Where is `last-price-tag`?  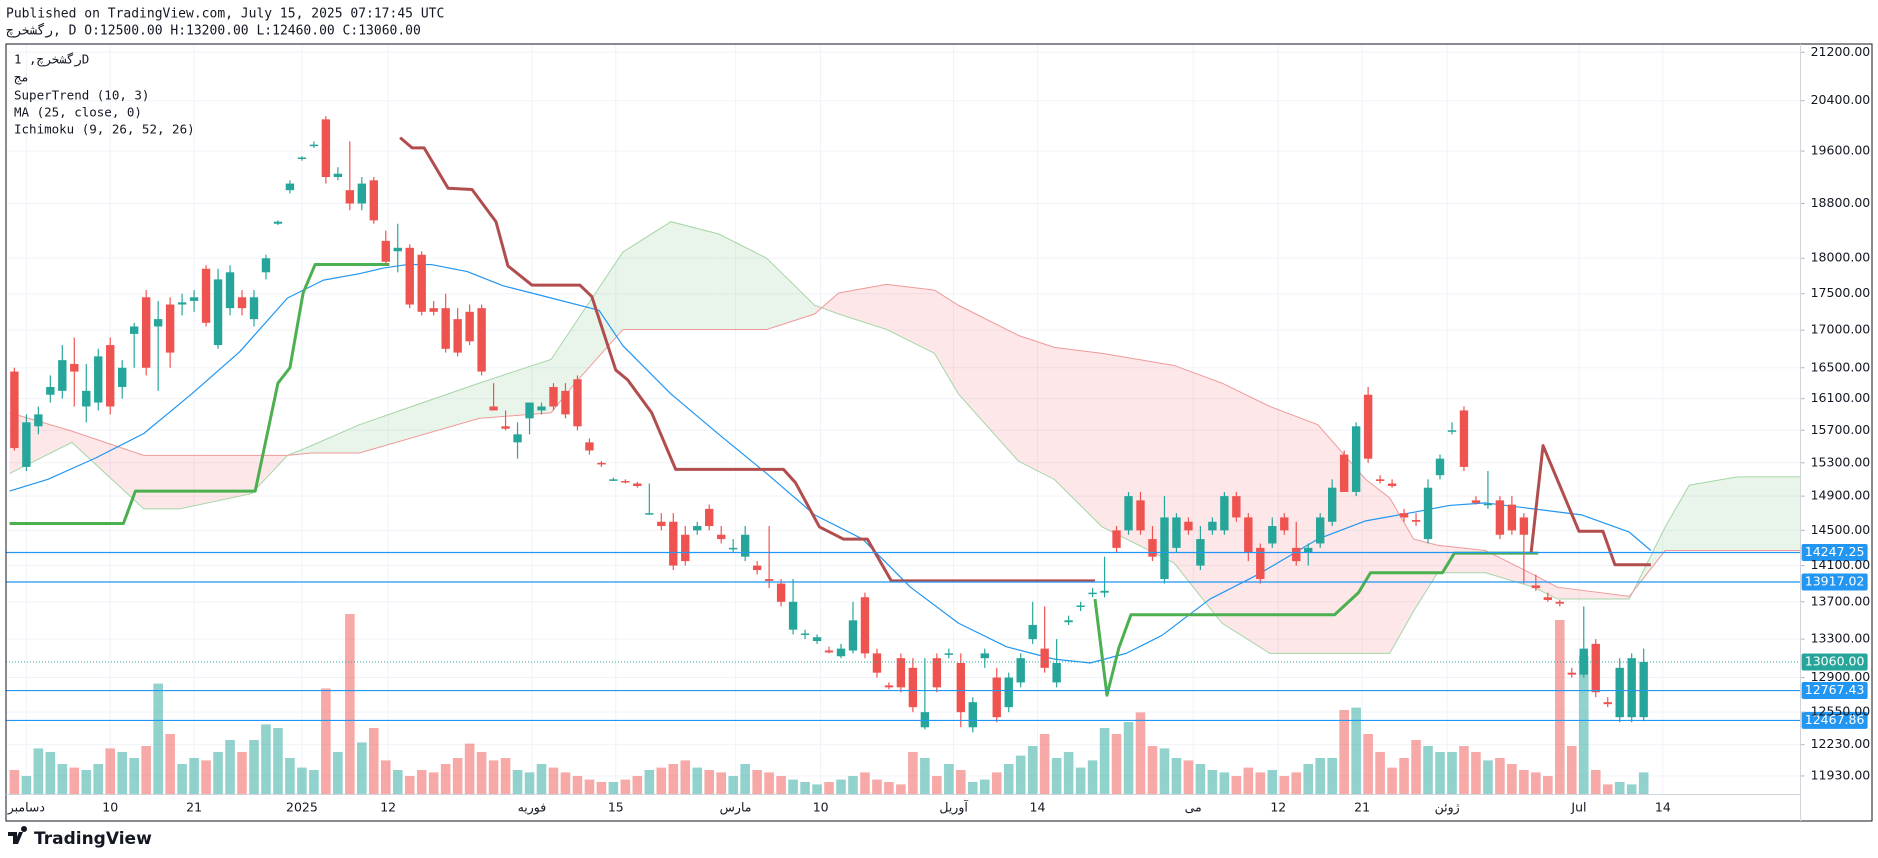 last-price-tag is located at coordinates (1834, 662).